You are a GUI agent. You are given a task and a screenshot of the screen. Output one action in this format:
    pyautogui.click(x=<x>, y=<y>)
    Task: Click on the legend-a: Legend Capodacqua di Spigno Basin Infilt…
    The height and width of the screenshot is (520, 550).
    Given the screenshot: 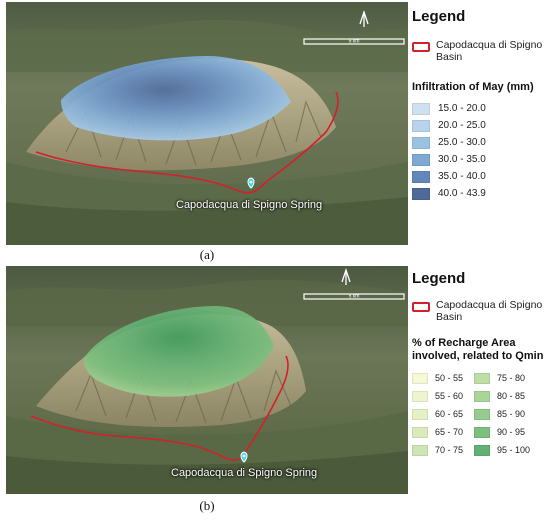 What is the action you would take?
    pyautogui.click(x=480, y=105)
    